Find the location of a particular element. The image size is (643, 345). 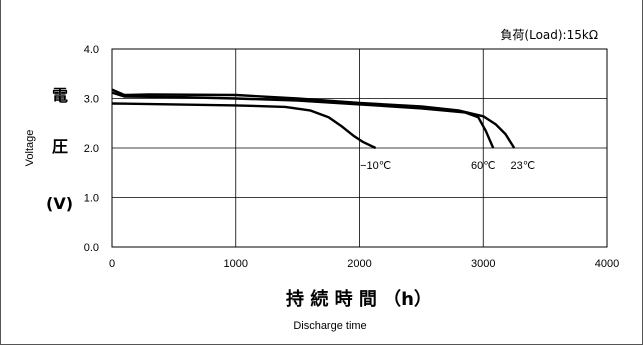

y-tick-label: 2.0 is located at coordinates (91, 149).